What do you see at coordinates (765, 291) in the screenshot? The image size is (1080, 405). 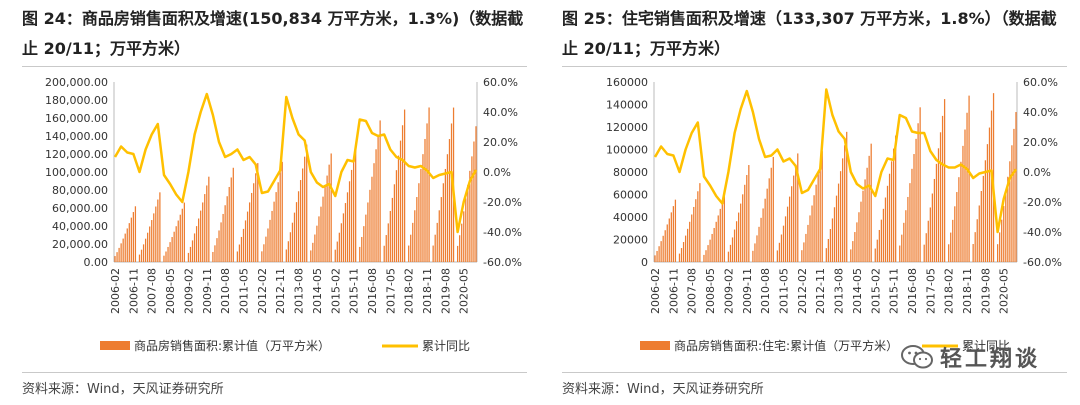 I see `x-tick-label: 2010-08` at bounding box center [765, 291].